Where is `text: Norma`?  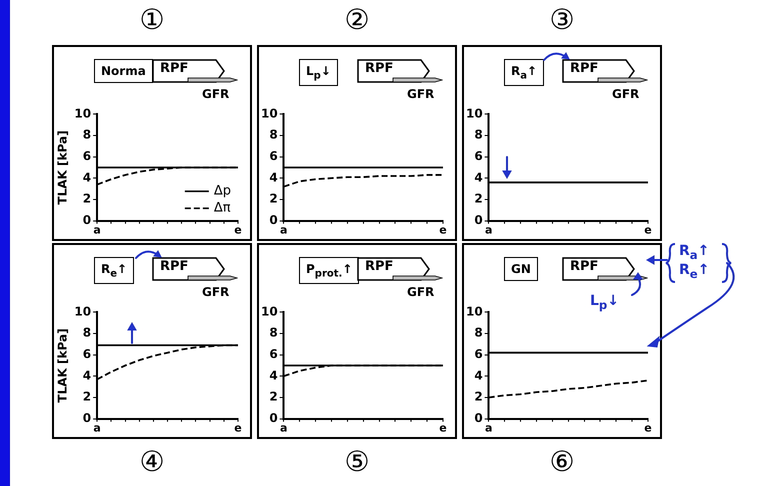 text: Norma is located at coordinates (123, 71).